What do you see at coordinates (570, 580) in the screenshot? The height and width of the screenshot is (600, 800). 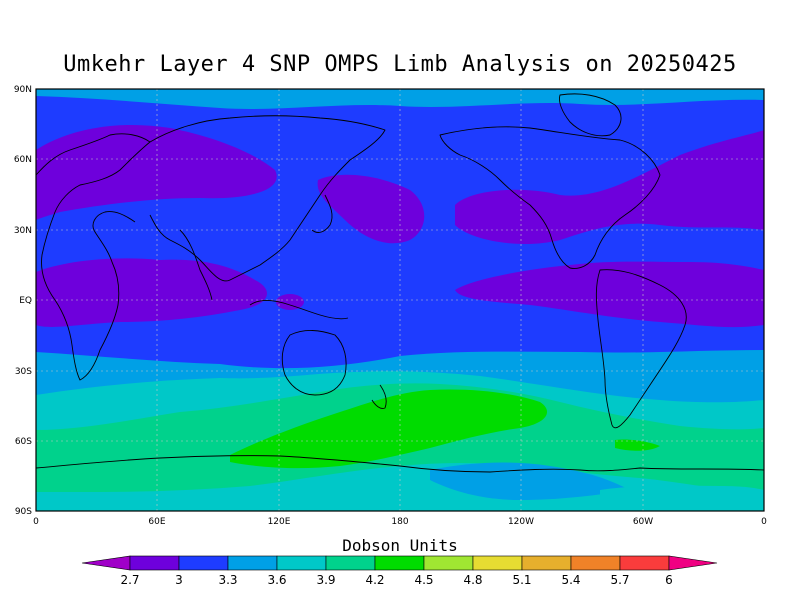 I see `colorbar-label: 5.4` at bounding box center [570, 580].